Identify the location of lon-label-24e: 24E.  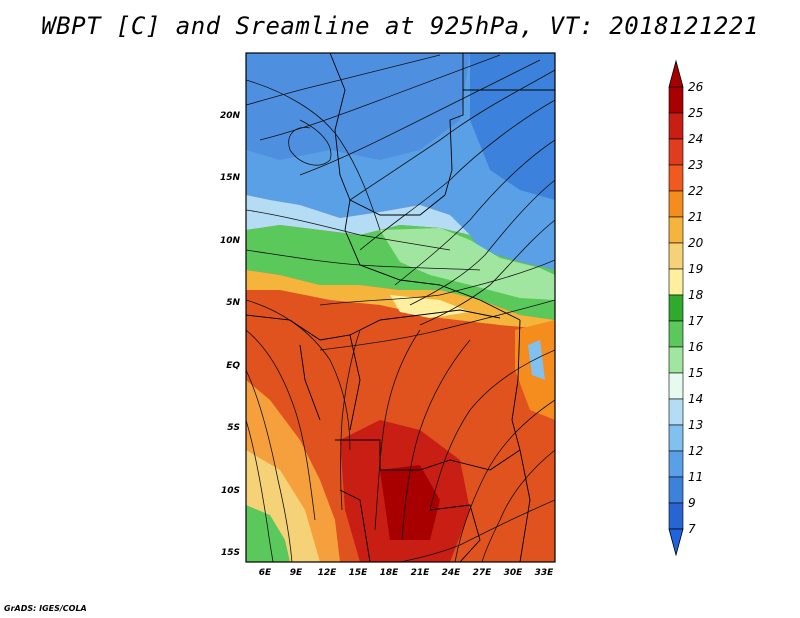
(451, 573).